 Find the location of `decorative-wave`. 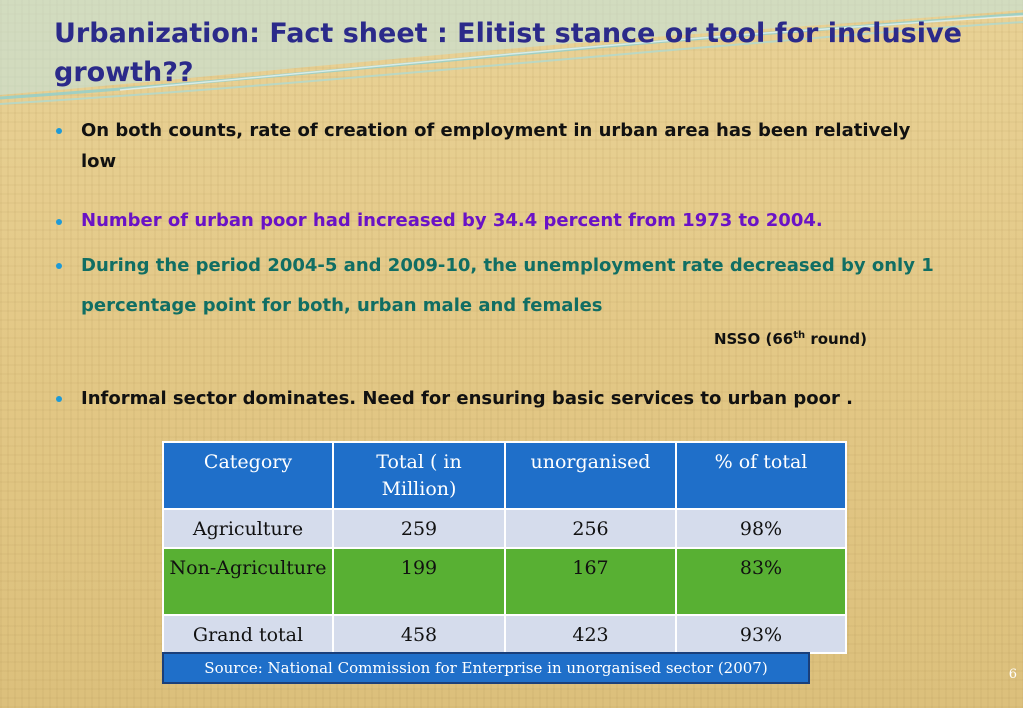

decorative-wave is located at coordinates (511, 52).